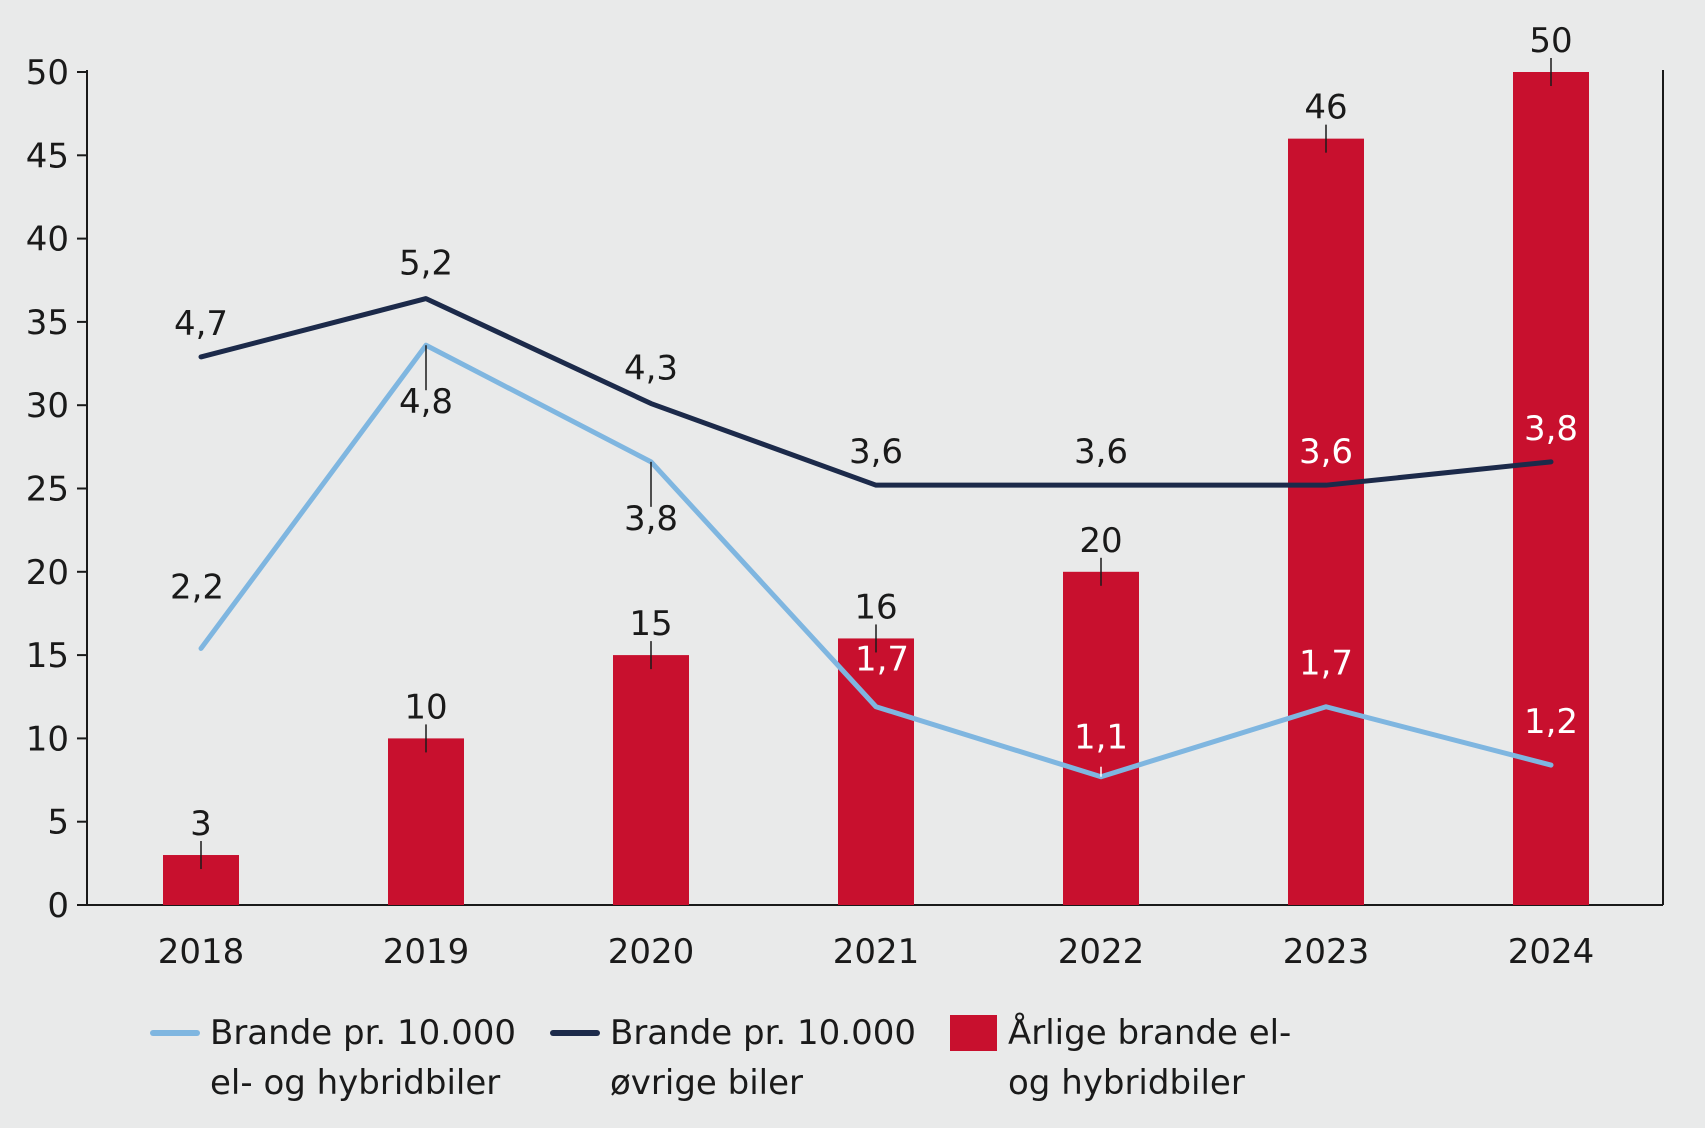 The height and width of the screenshot is (1128, 1705). I want to click on bar-value-label: 3, so click(201, 824).